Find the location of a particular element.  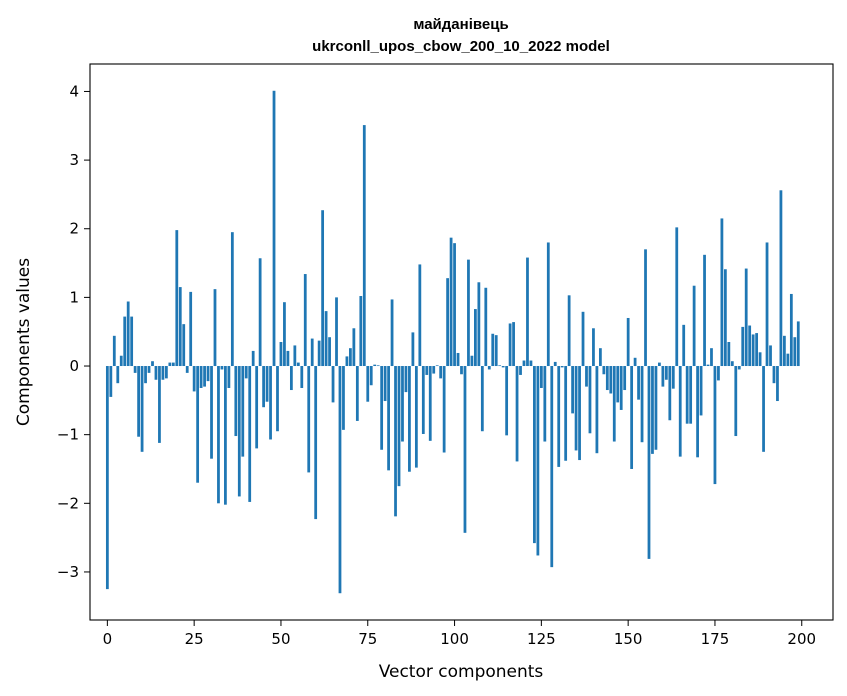

y-tick-label: −3 is located at coordinates (68, 572).